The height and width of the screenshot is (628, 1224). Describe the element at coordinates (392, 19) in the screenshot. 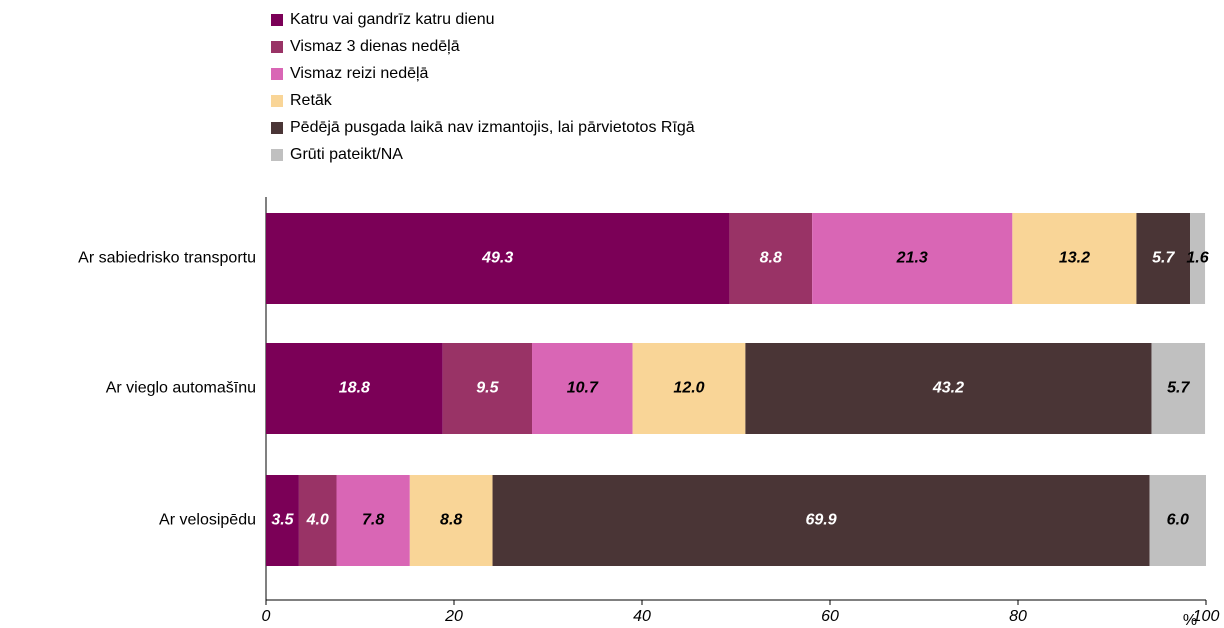

I see `legend-label: Katru vai gandrīz katru dienu` at that location.